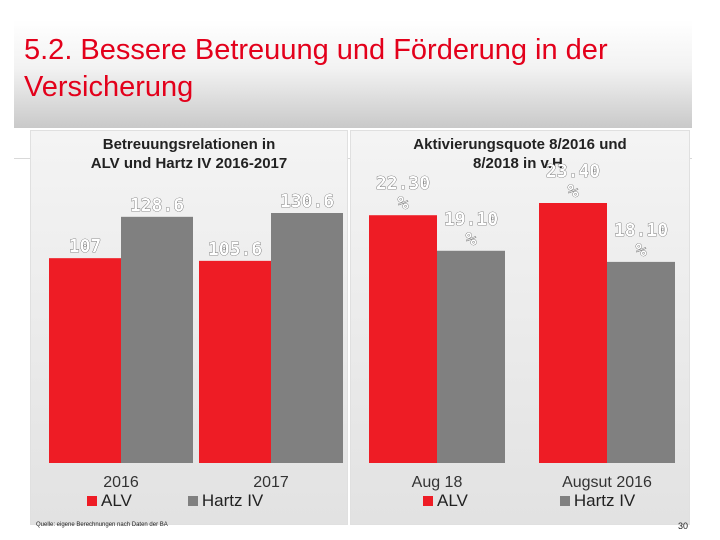 The height and width of the screenshot is (540, 720). Describe the element at coordinates (683, 526) in the screenshot. I see `page-number: 30` at that location.